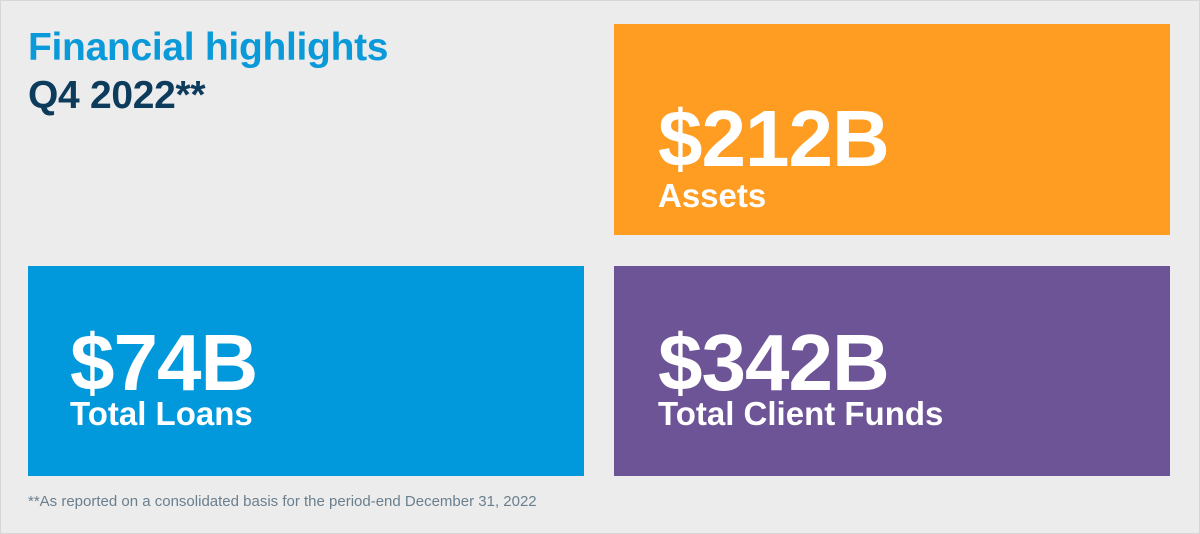 Image resolution: width=1200 pixels, height=534 pixels. What do you see at coordinates (774, 362) in the screenshot?
I see `stat-value-total-client-funds: $342B` at bounding box center [774, 362].